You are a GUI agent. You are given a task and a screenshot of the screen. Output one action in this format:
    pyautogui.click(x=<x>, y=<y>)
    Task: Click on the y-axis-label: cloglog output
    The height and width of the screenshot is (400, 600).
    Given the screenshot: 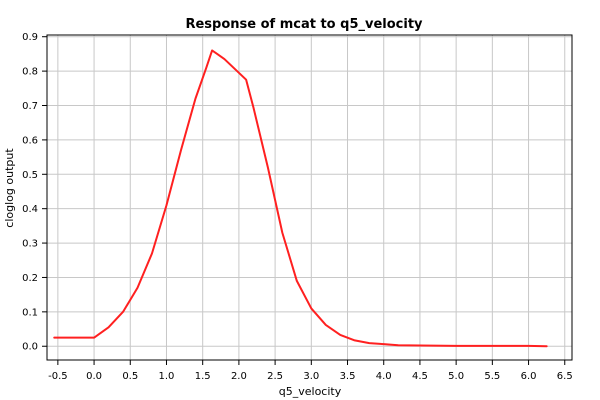 What is the action you would take?
    pyautogui.click(x=9, y=188)
    